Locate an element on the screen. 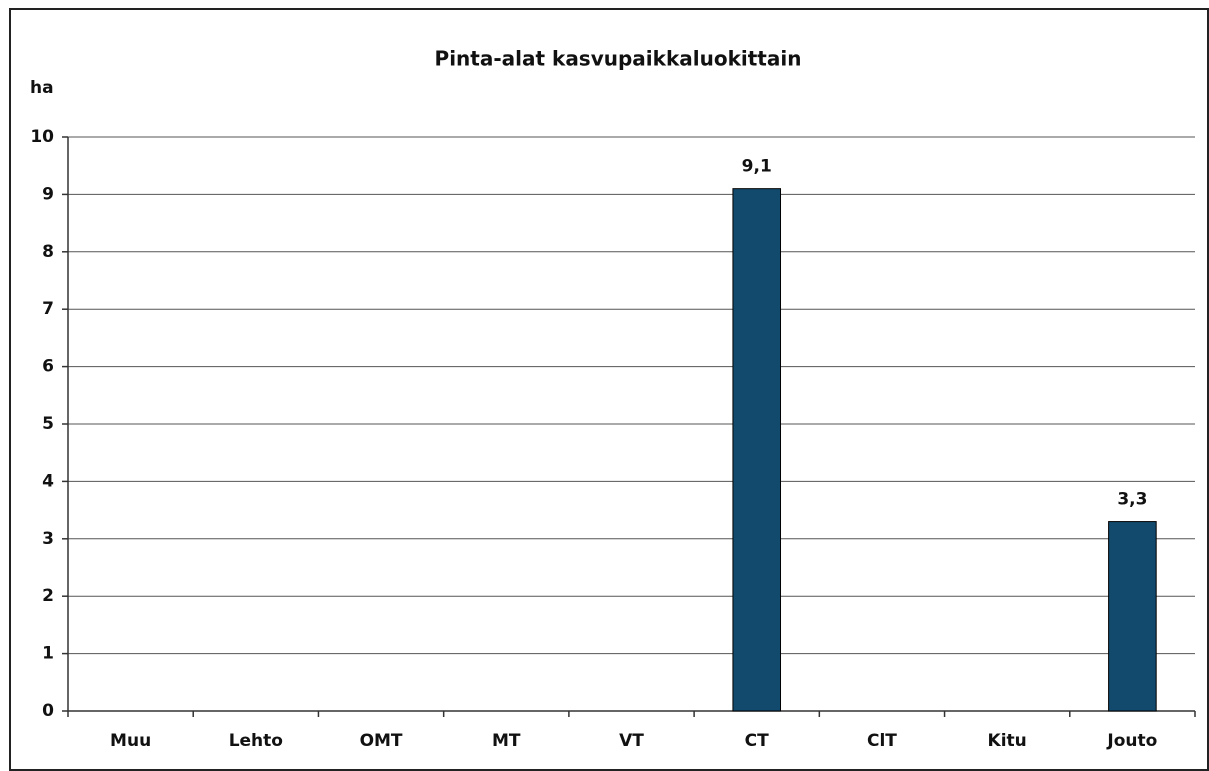  x-tick-label: ClT is located at coordinates (882, 741).